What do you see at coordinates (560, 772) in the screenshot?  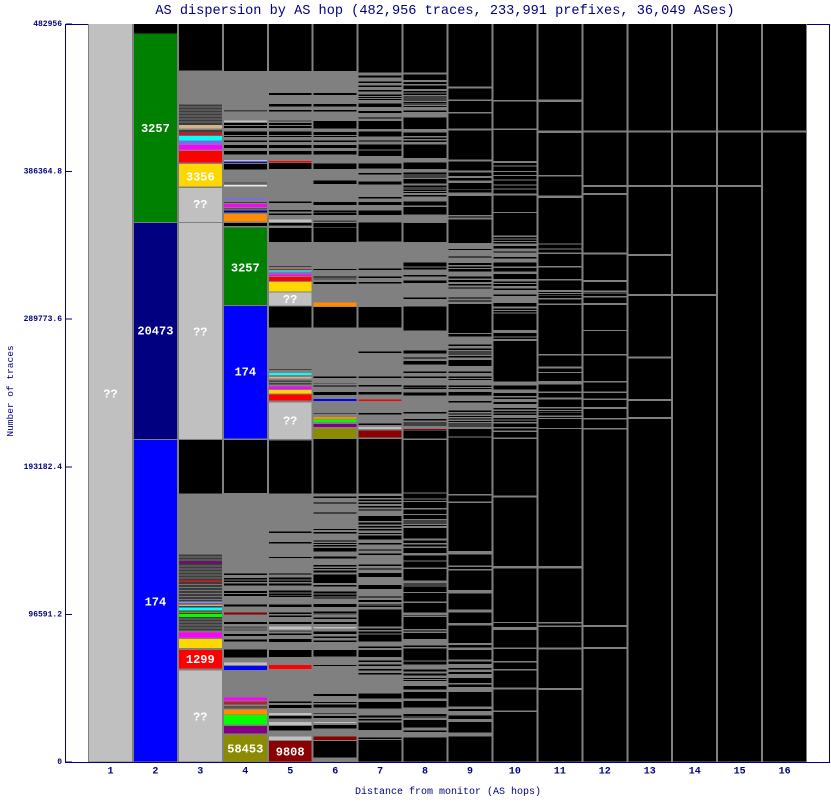 I see `svg-text: 11` at bounding box center [560, 772].